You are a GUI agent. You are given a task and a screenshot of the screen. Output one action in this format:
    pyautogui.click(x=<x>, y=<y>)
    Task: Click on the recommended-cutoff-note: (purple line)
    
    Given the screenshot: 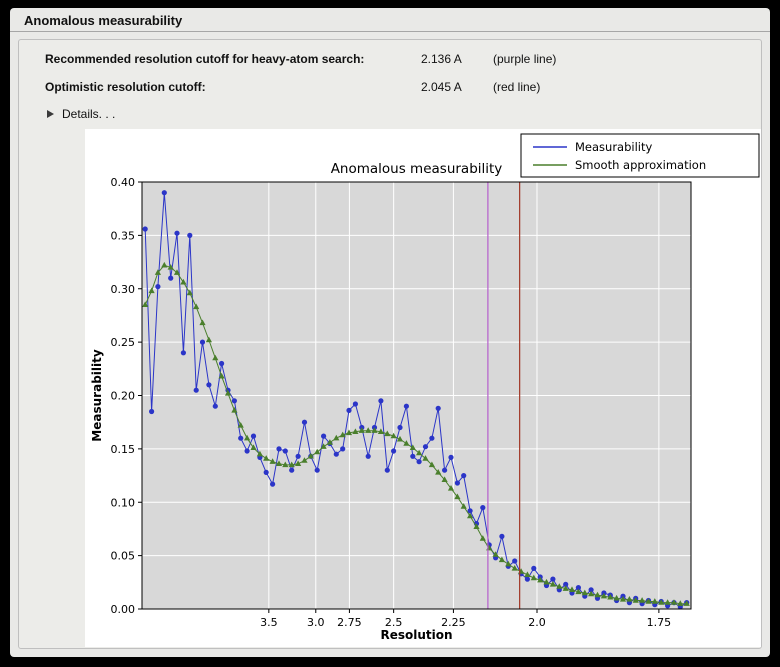 What is the action you would take?
    pyautogui.click(x=525, y=59)
    